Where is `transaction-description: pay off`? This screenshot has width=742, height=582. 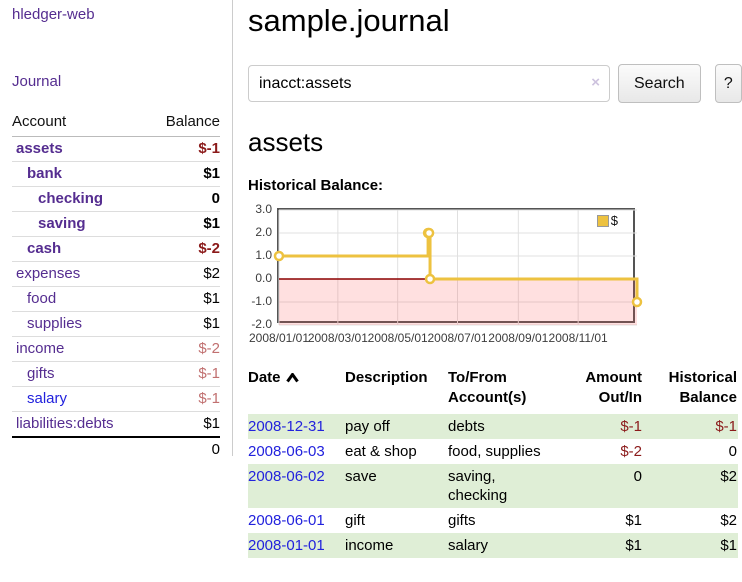 transaction-description: pay off is located at coordinates (367, 426).